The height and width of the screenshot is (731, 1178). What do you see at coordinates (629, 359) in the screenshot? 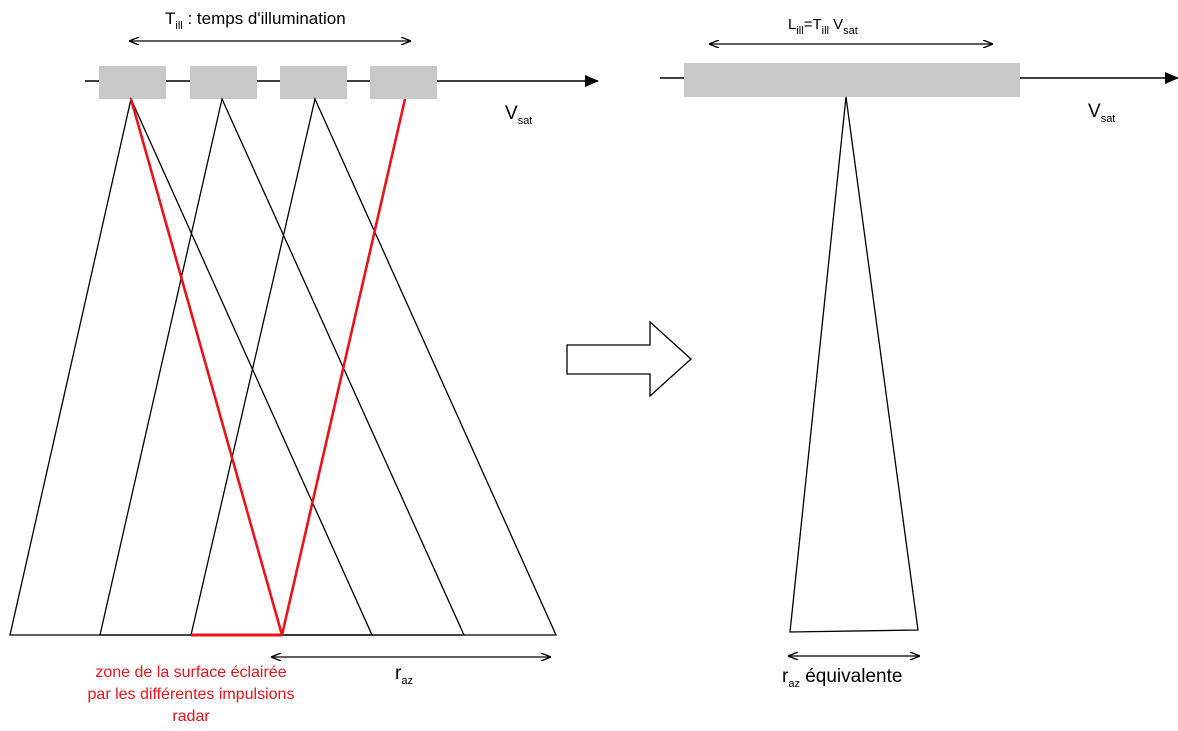
I see `transformation-arrow` at bounding box center [629, 359].